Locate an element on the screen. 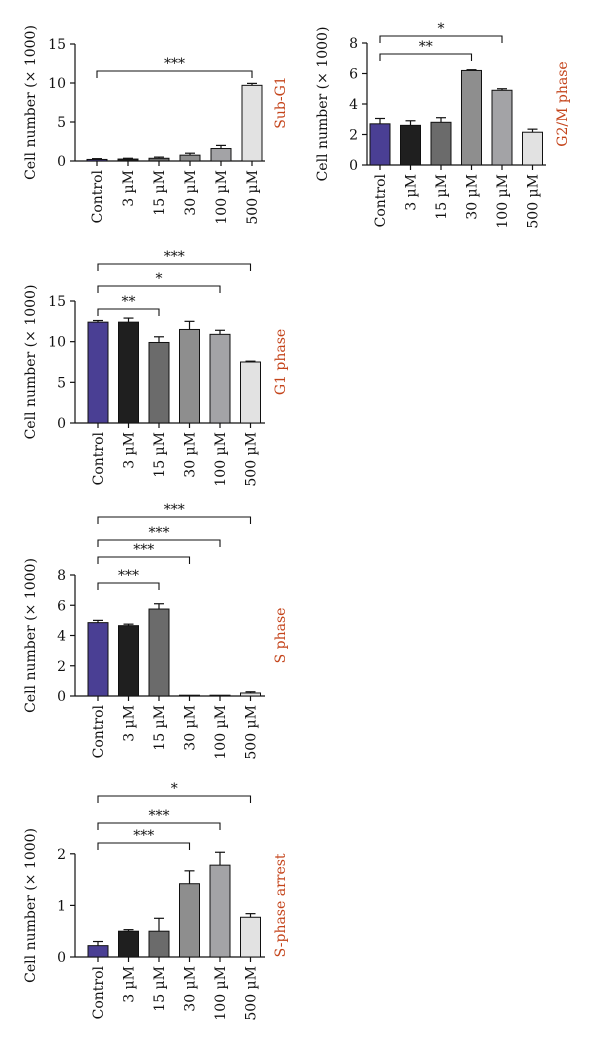 Image resolution: width=600 pixels, height=1053 pixels. y-tick-label: 1 is located at coordinates (61, 906).